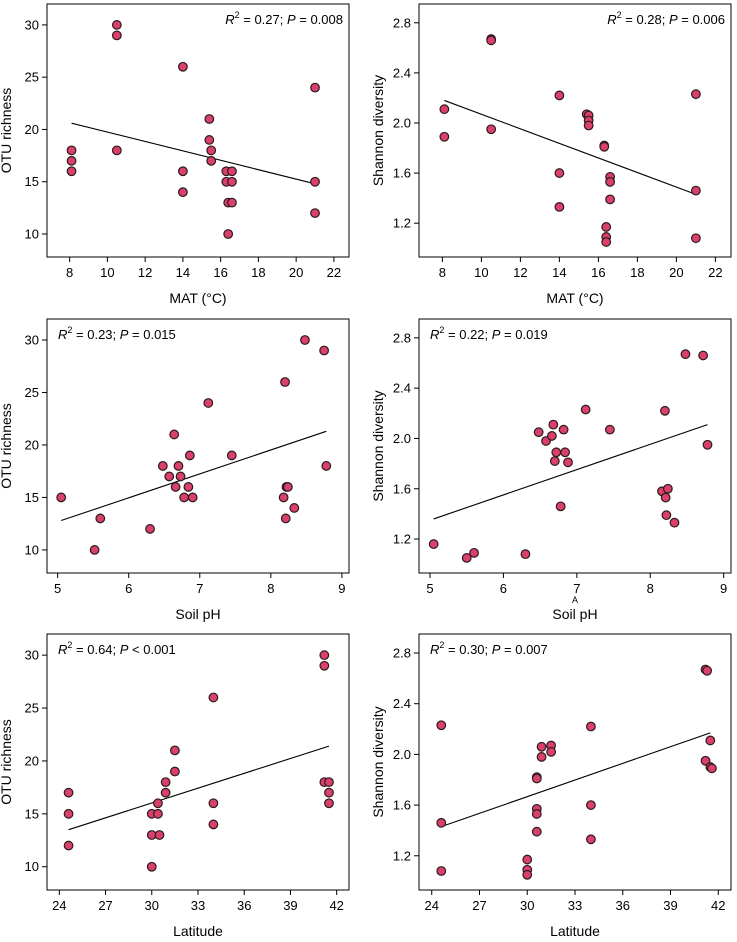  Describe the element at coordinates (32, 549) in the screenshot. I see `y-tick-label: 10` at that location.